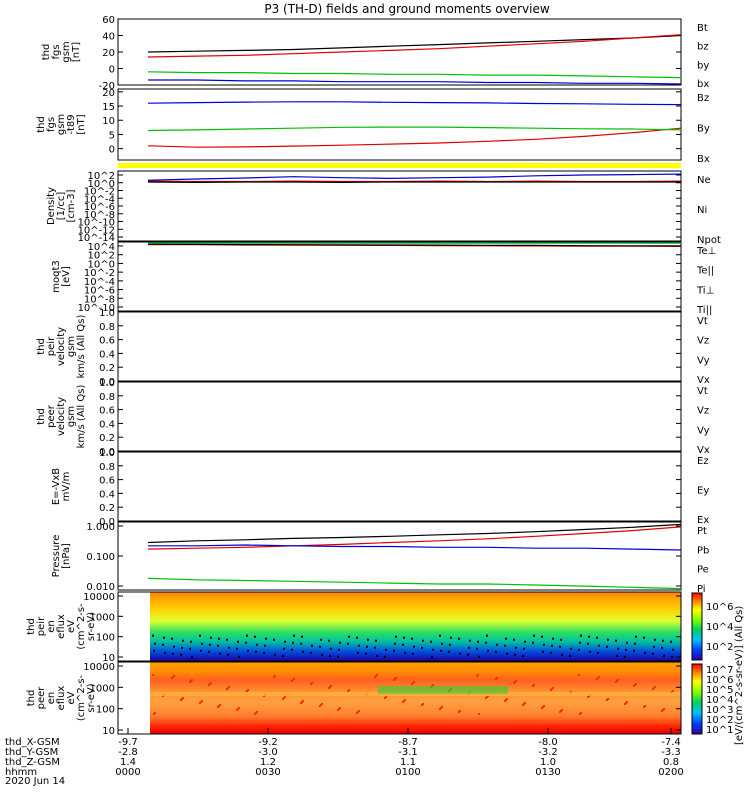 The width and height of the screenshot is (750, 800). What do you see at coordinates (703, 491) in the screenshot?
I see `legend-entry: Ey` at bounding box center [703, 491].